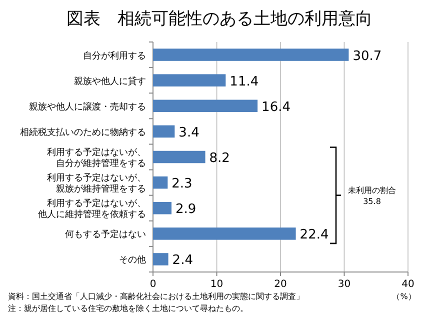 The height and width of the screenshot is (328, 439). Describe the element at coordinates (219, 158) in the screenshot. I see `data-label: 8.2` at that location.